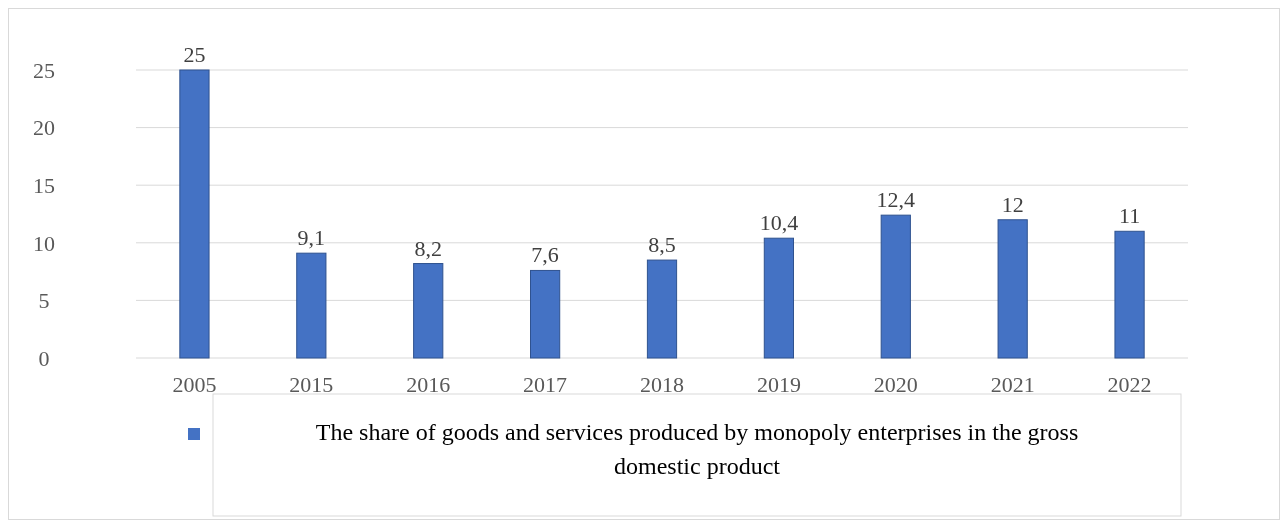 This screenshot has width=1288, height=528. Describe the element at coordinates (779, 223) in the screenshot. I see `text: 10,4` at that location.